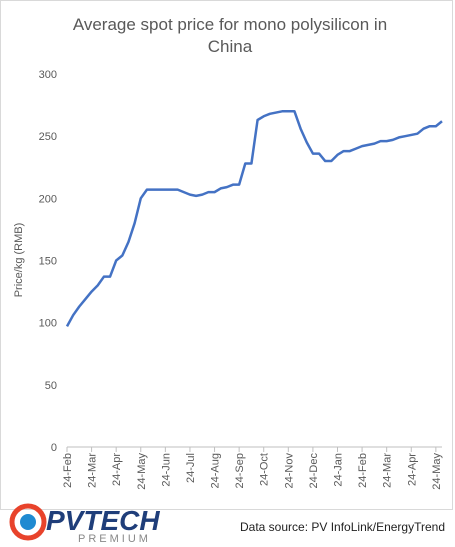 Image resolution: width=455 pixels, height=547 pixels. Describe the element at coordinates (342, 527) in the screenshot. I see `source-note: Data source: PV InfoLink/EnergyTrend` at that location.